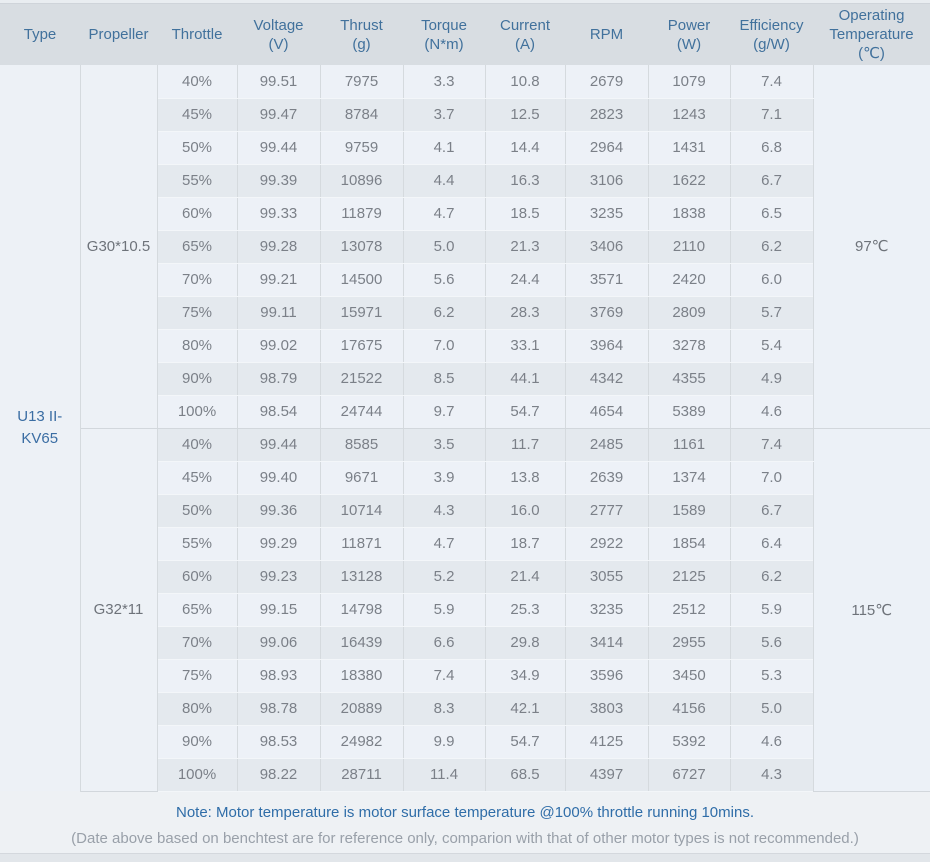  Describe the element at coordinates (525, 214) in the screenshot. I see `current-cell: 18.5` at that location.